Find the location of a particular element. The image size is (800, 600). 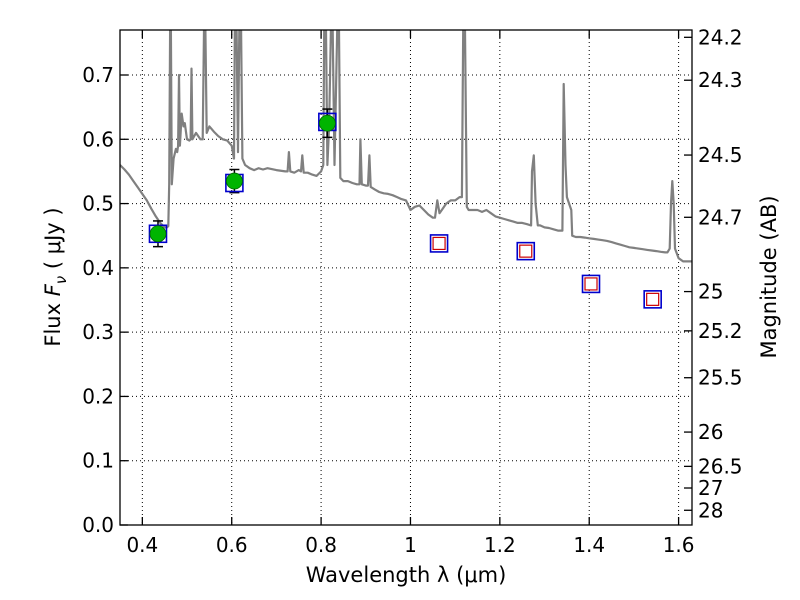

x-tick-label: 1.2 is located at coordinates (500, 545).